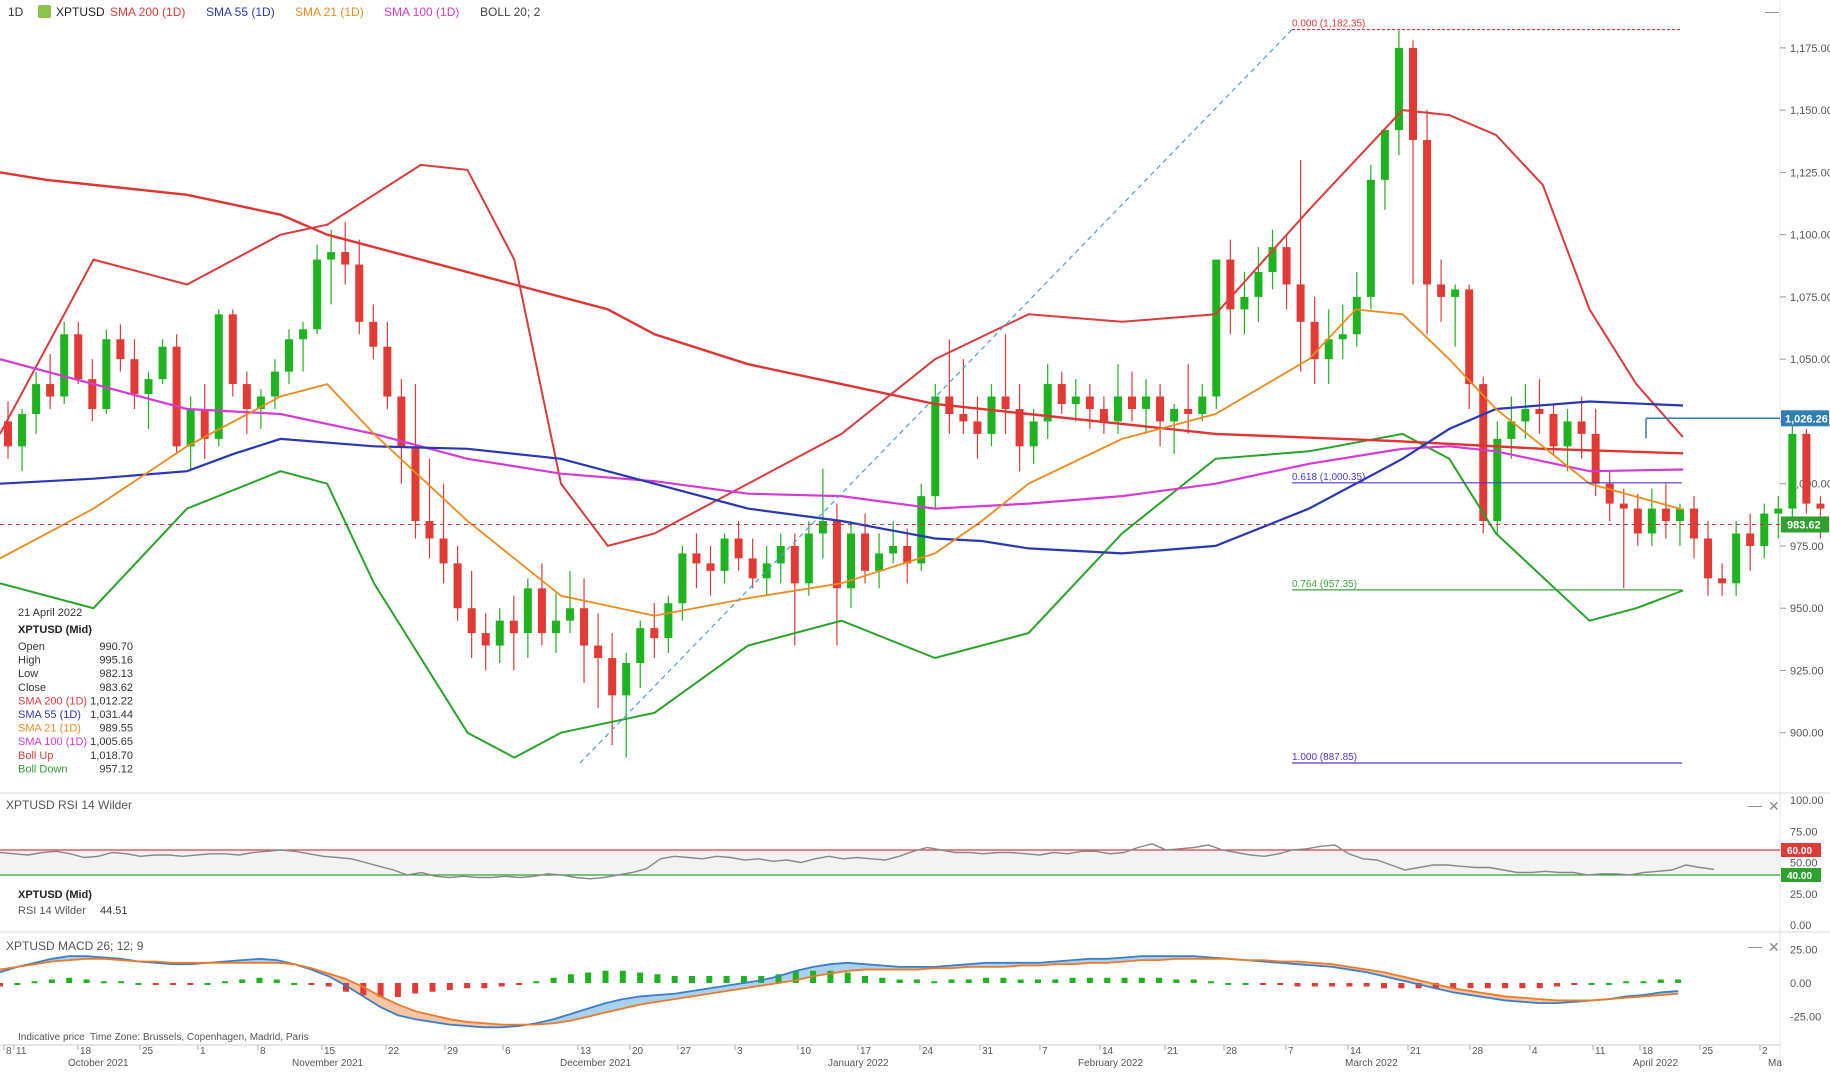  I want to click on x-axis-day-label: 24, so click(928, 1051).